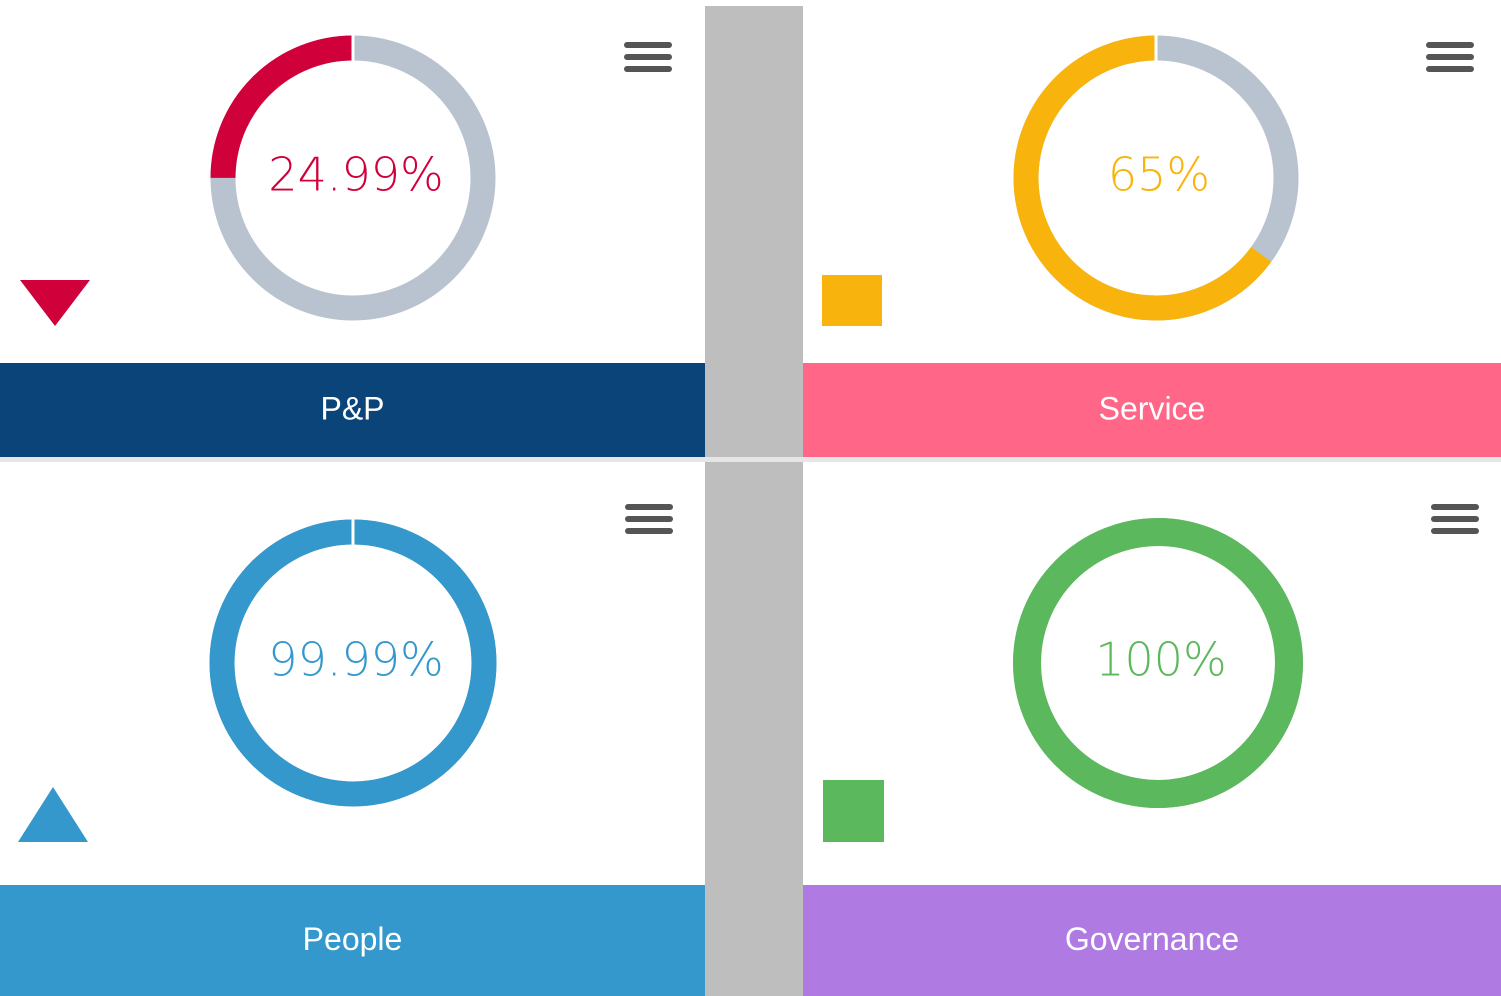 Image resolution: width=1501 pixels, height=996 pixels. Describe the element at coordinates (1159, 175) in the screenshot. I see `percent-label: 65%` at that location.